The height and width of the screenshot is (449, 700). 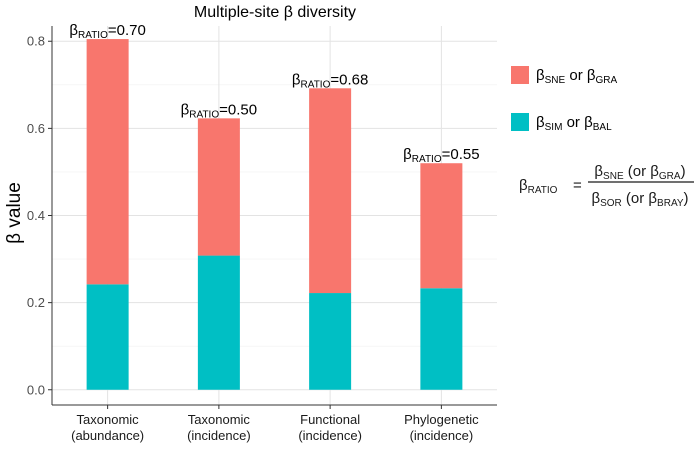 What do you see at coordinates (219, 427) in the screenshot?
I see `x-tick-label: Taxonomic (incidence)` at bounding box center [219, 427].